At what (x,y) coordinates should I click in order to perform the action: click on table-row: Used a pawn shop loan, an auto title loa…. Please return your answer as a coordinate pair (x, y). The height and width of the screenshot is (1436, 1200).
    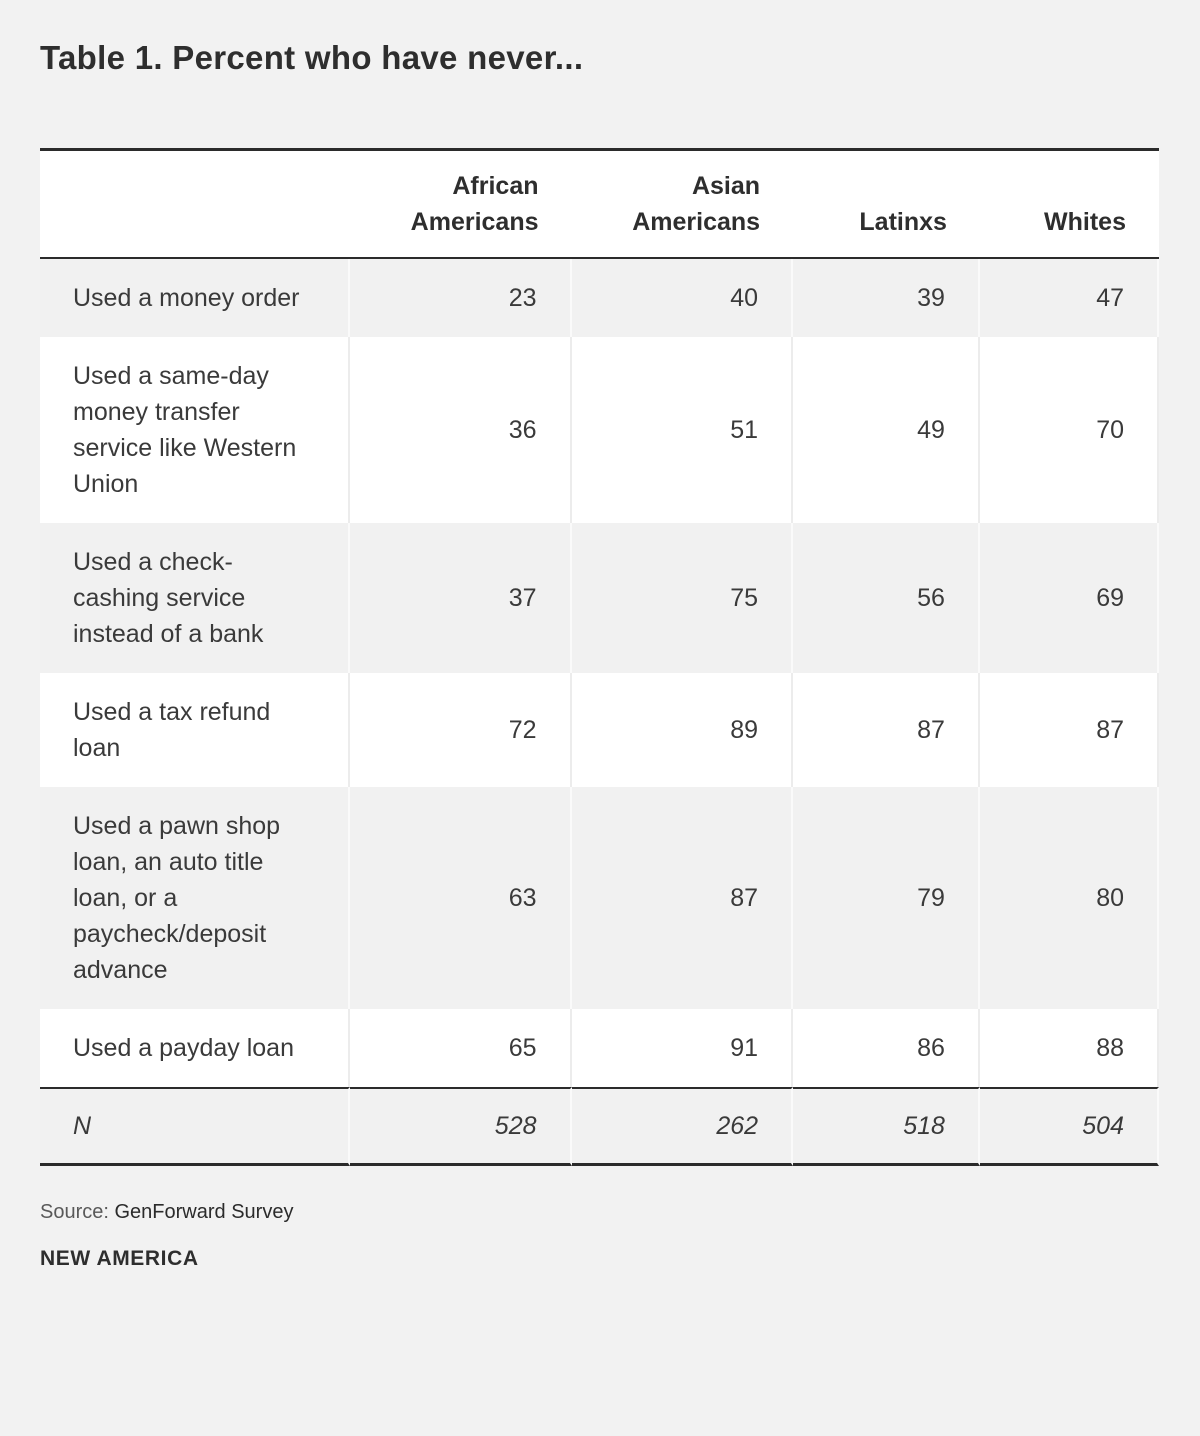
    Looking at the image, I should click on (599, 898).